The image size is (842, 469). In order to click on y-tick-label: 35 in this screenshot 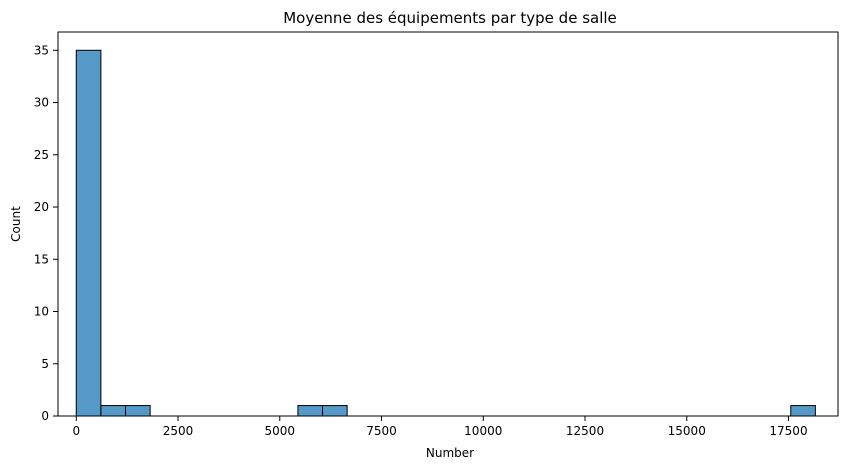, I will do `click(41, 50)`.